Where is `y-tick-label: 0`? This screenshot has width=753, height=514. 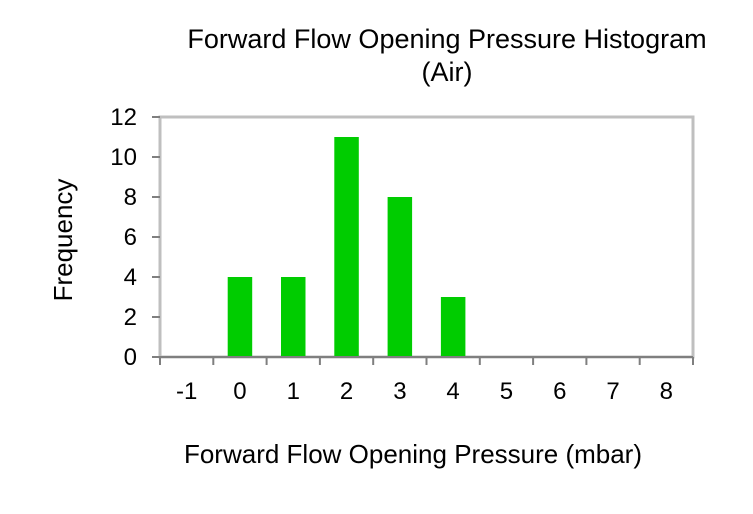 y-tick-label: 0 is located at coordinates (130, 357).